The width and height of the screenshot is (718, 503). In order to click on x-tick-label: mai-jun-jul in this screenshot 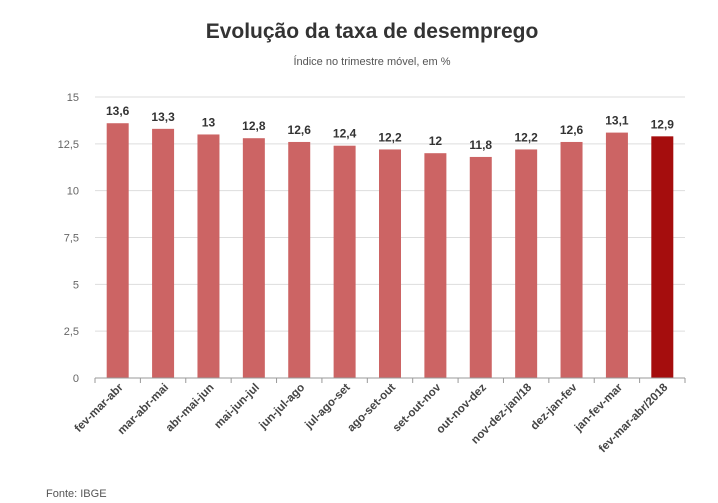, I will do `click(237, 407)`.